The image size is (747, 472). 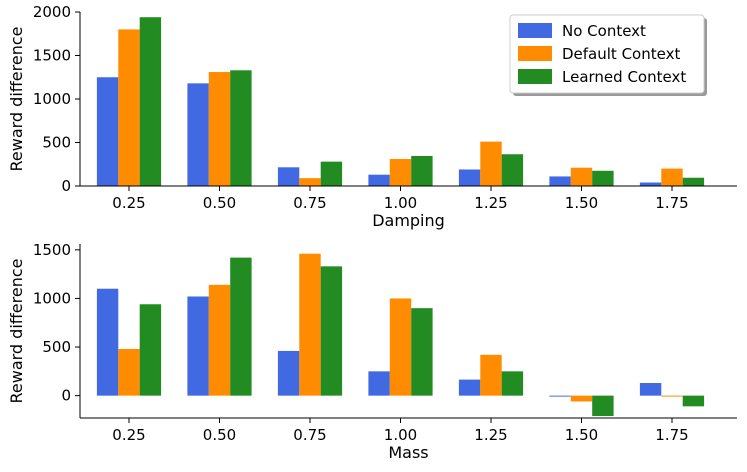 I want to click on legend: No Context Default Context Learned Context, so click(x=608, y=55).